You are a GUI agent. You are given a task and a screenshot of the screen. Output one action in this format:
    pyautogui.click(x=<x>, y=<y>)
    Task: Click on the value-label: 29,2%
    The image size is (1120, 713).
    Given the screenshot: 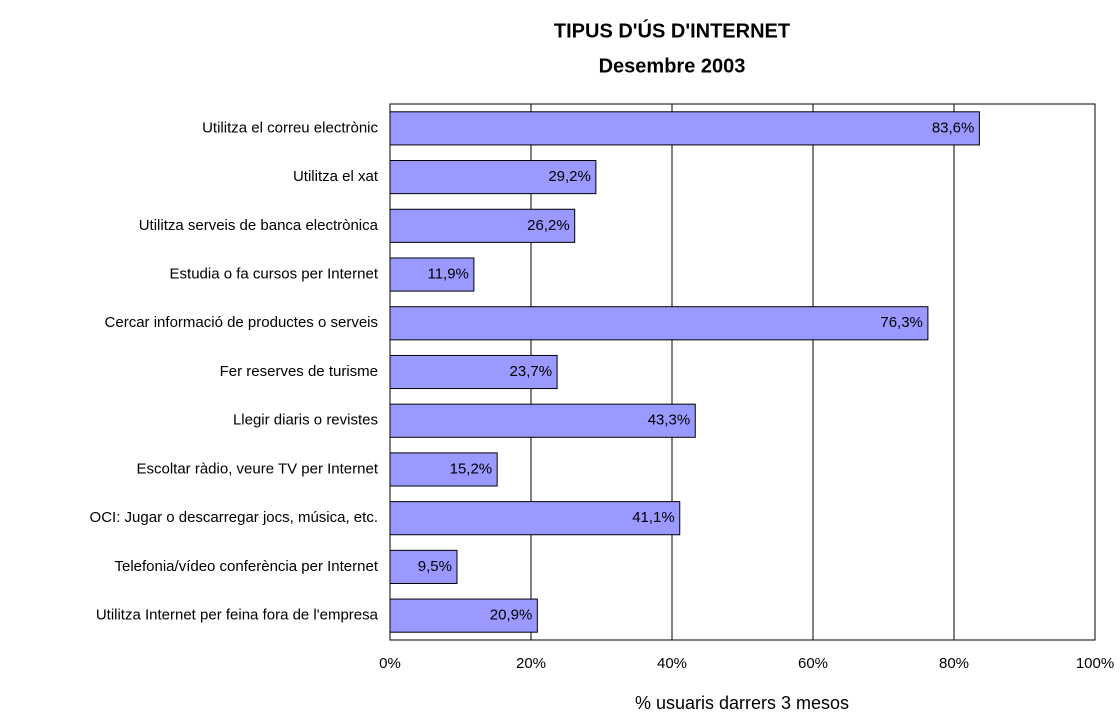 What is the action you would take?
    pyautogui.click(x=569, y=176)
    